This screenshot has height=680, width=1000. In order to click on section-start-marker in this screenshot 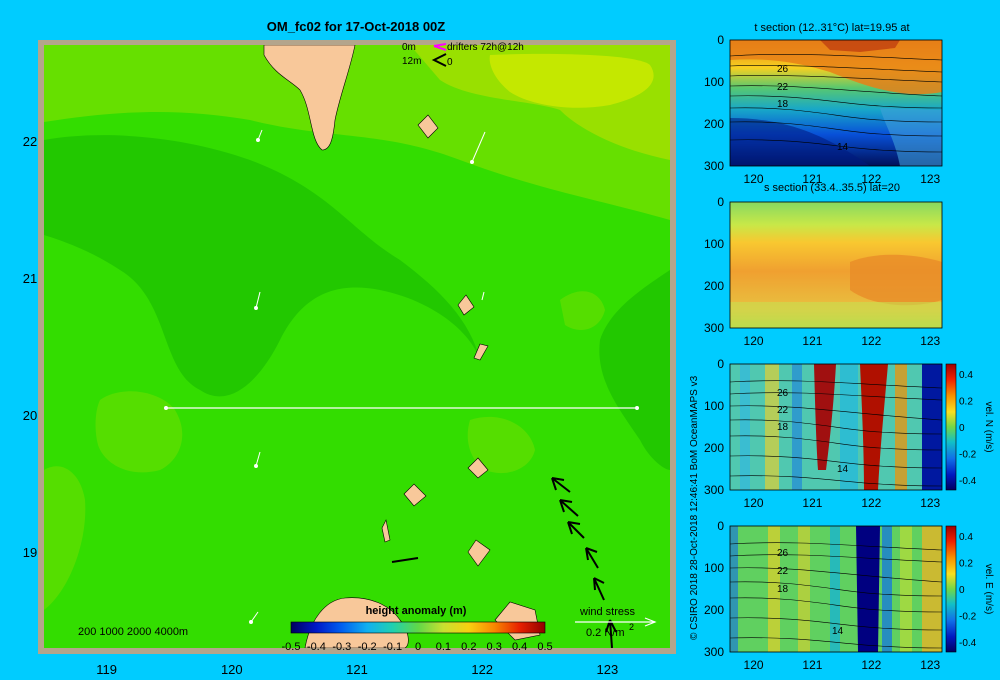, I will do `click(166, 408)`.